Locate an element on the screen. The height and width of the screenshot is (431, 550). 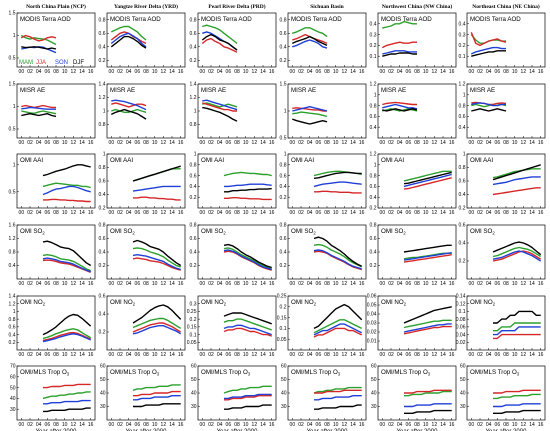
y-tick-label: 0.8 is located at coordinates (283, 226).